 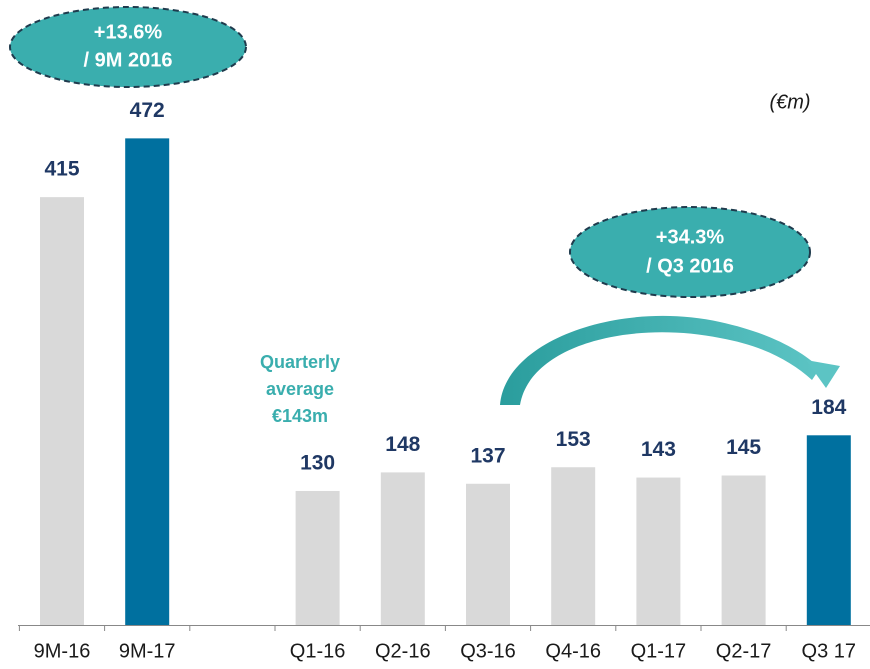 I want to click on value-label: 145, so click(x=743, y=447).